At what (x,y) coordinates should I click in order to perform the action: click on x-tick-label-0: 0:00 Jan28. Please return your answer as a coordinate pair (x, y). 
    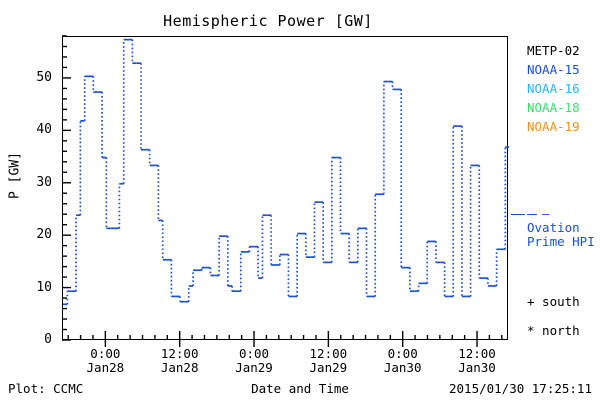
    Looking at the image, I should click on (105, 360).